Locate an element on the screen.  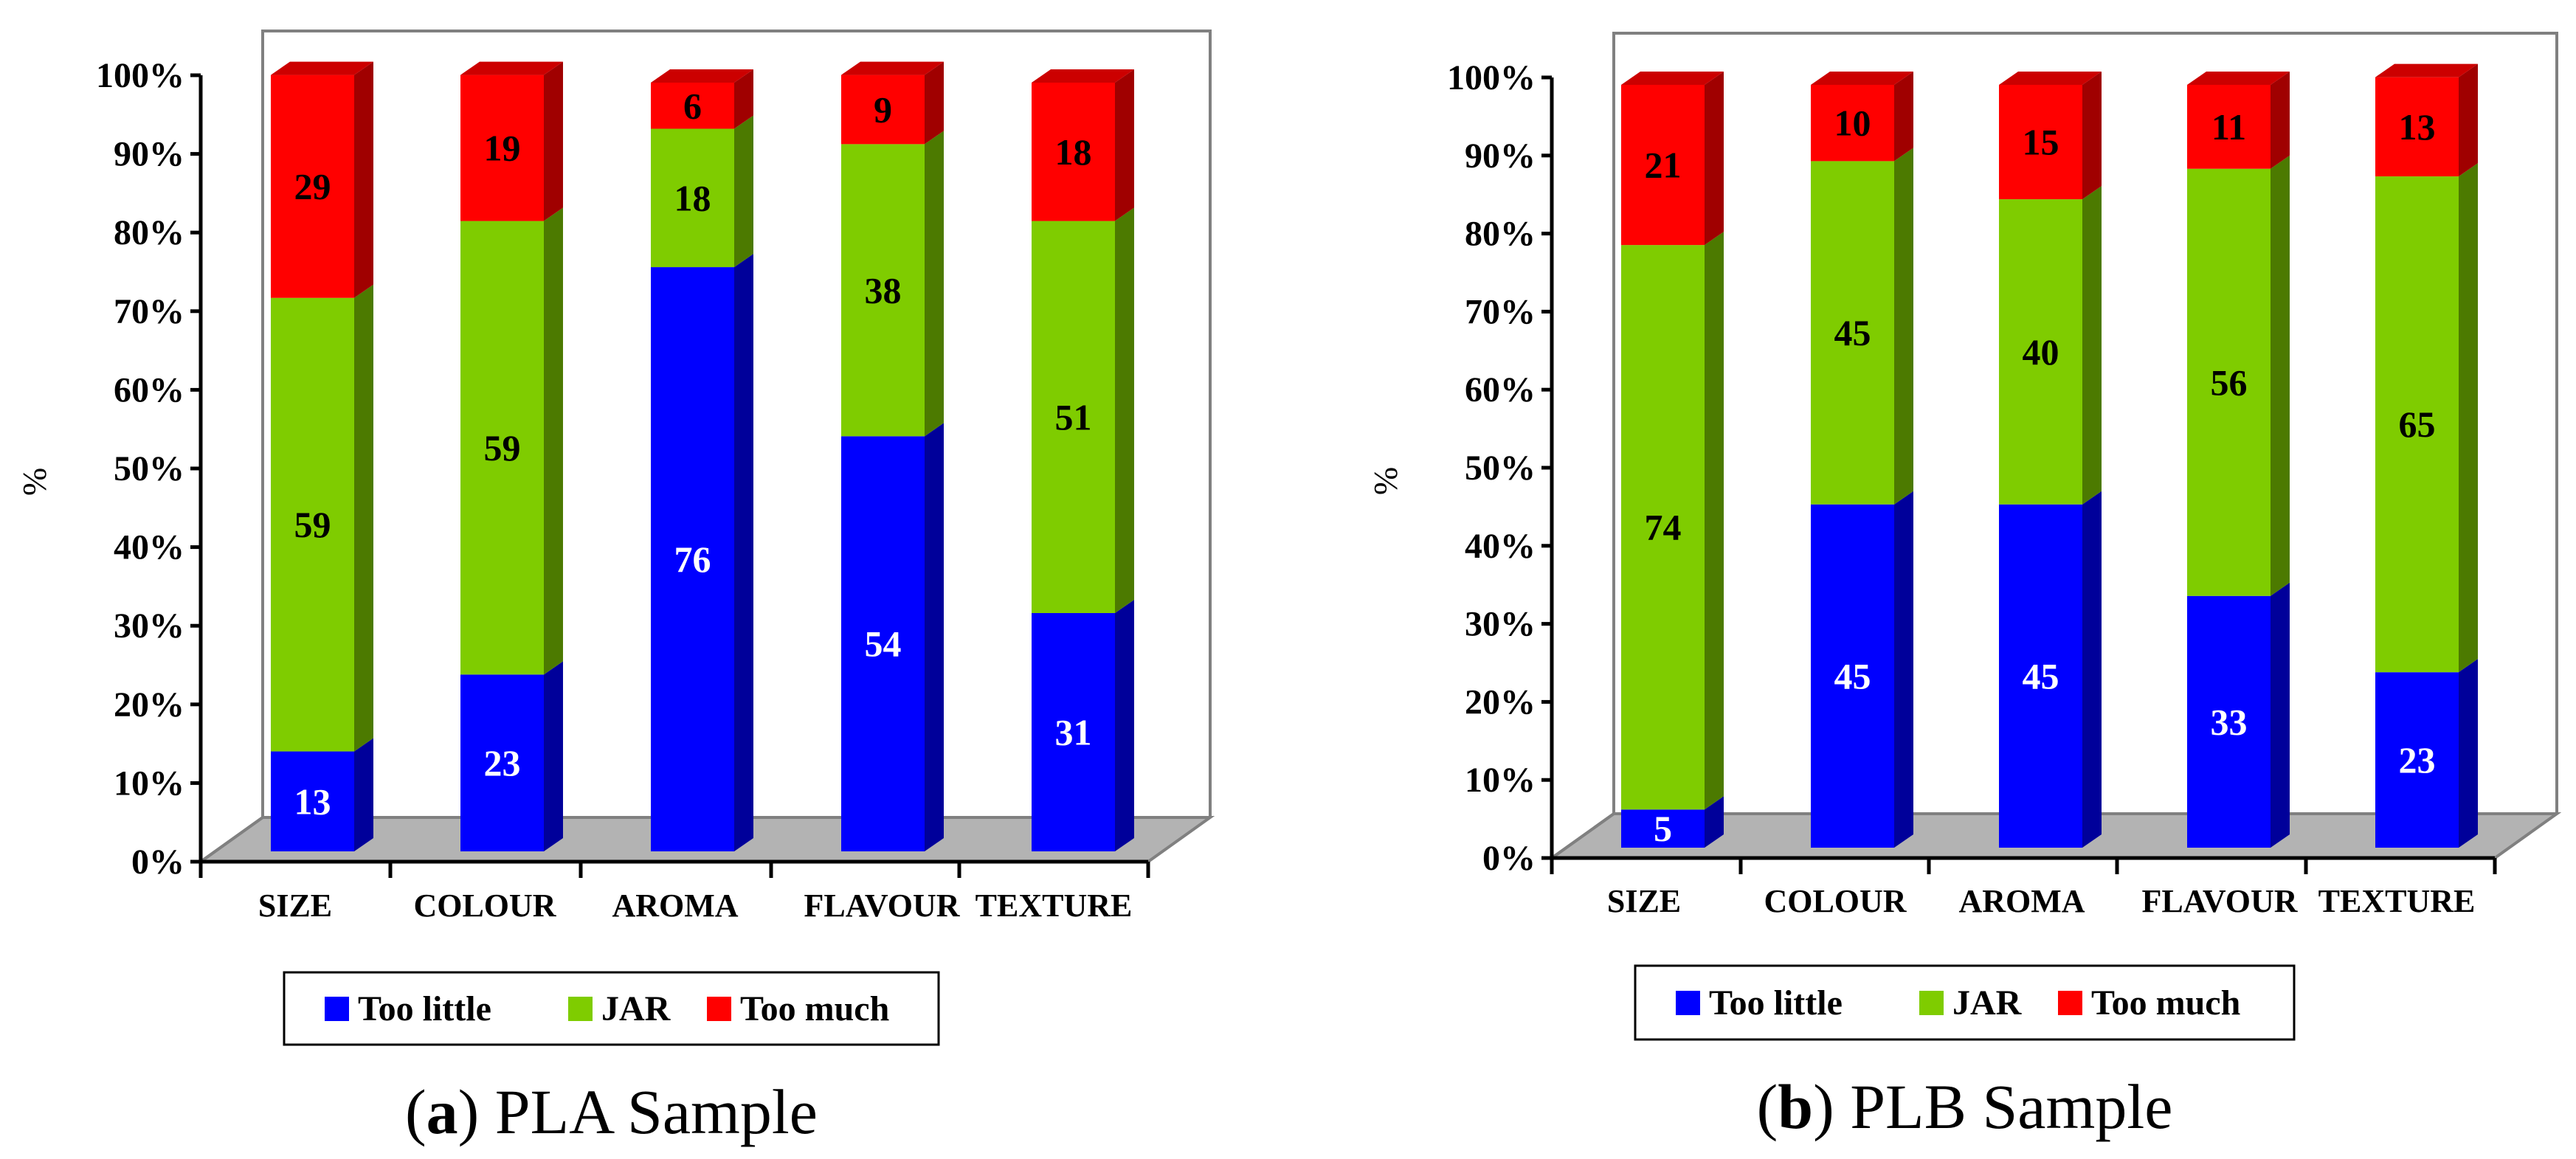
y-tick-label: 50% is located at coordinates (1500, 468).